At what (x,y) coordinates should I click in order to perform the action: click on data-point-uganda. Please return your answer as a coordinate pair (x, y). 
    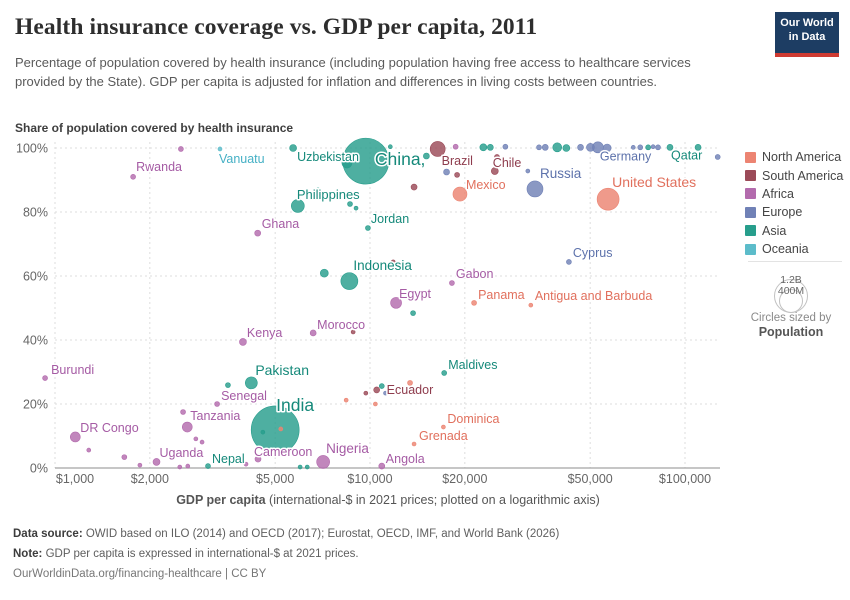
    Looking at the image, I should click on (156, 462).